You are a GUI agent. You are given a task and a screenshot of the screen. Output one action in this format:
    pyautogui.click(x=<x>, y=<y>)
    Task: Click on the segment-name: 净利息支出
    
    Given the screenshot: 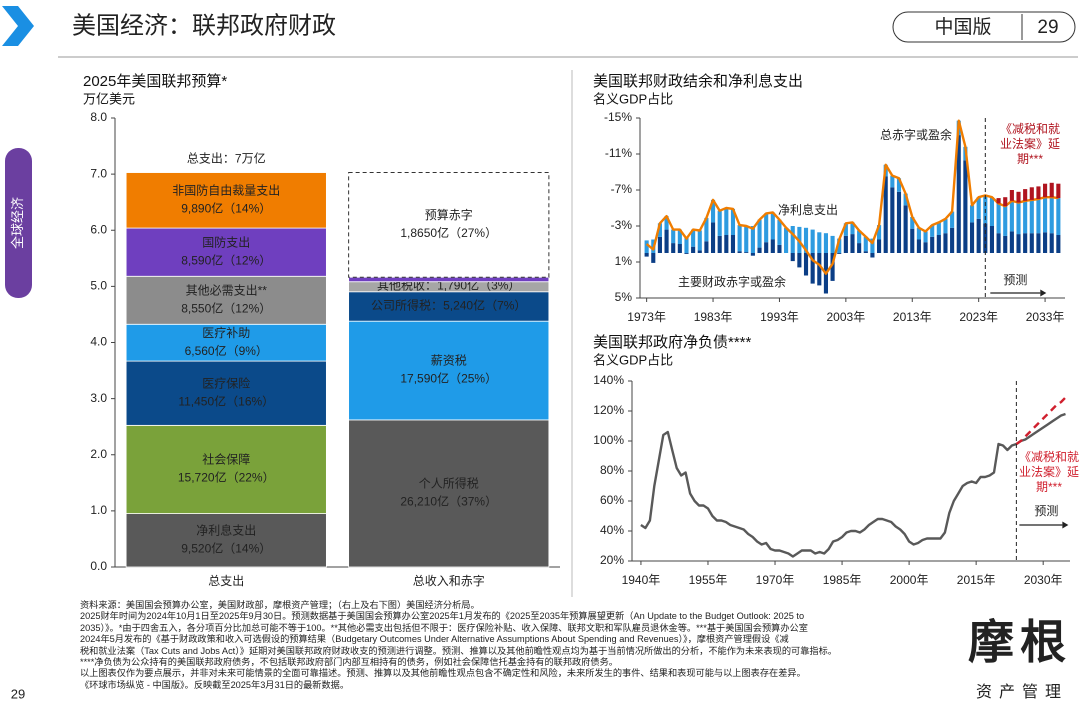 What is the action you would take?
    pyautogui.click(x=226, y=529)
    